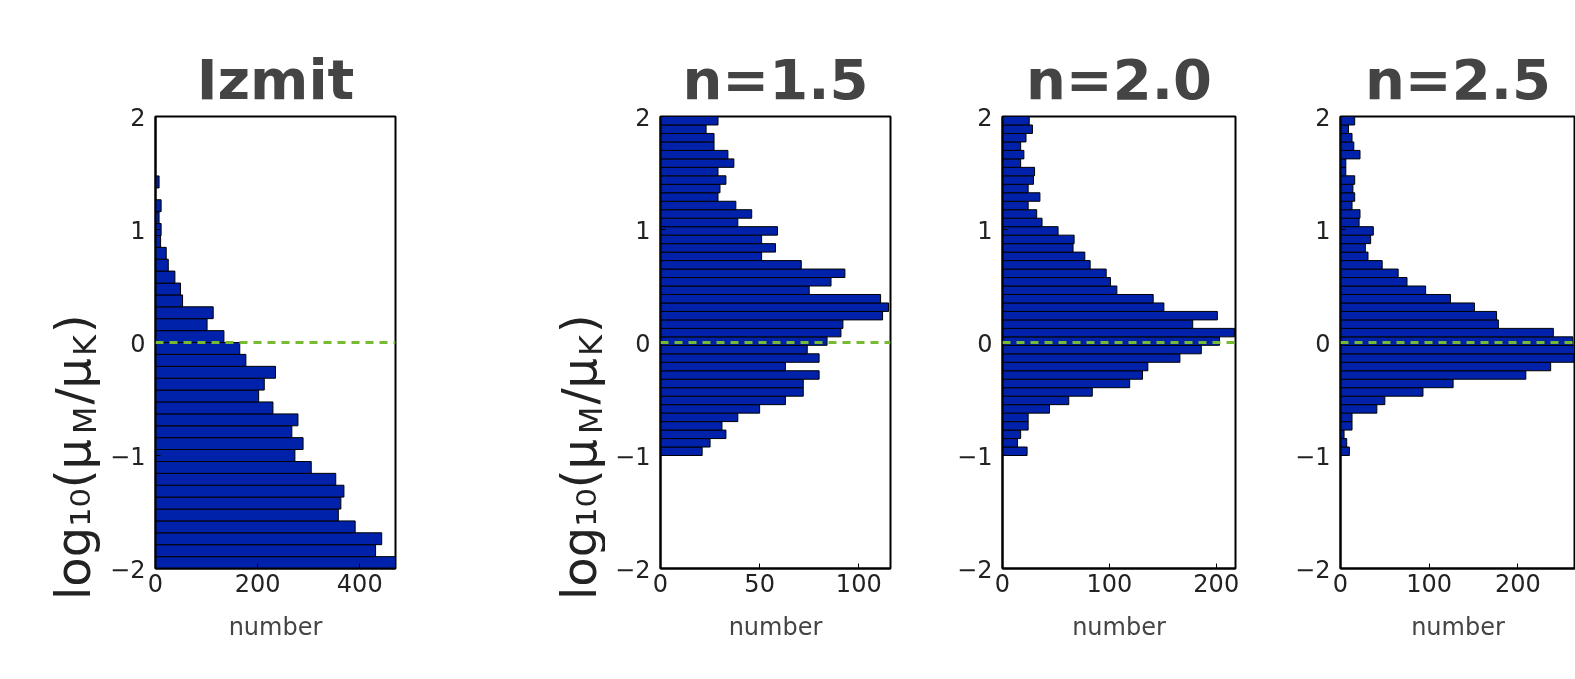  I want to click on x-tick-label: 400, so click(359, 583).